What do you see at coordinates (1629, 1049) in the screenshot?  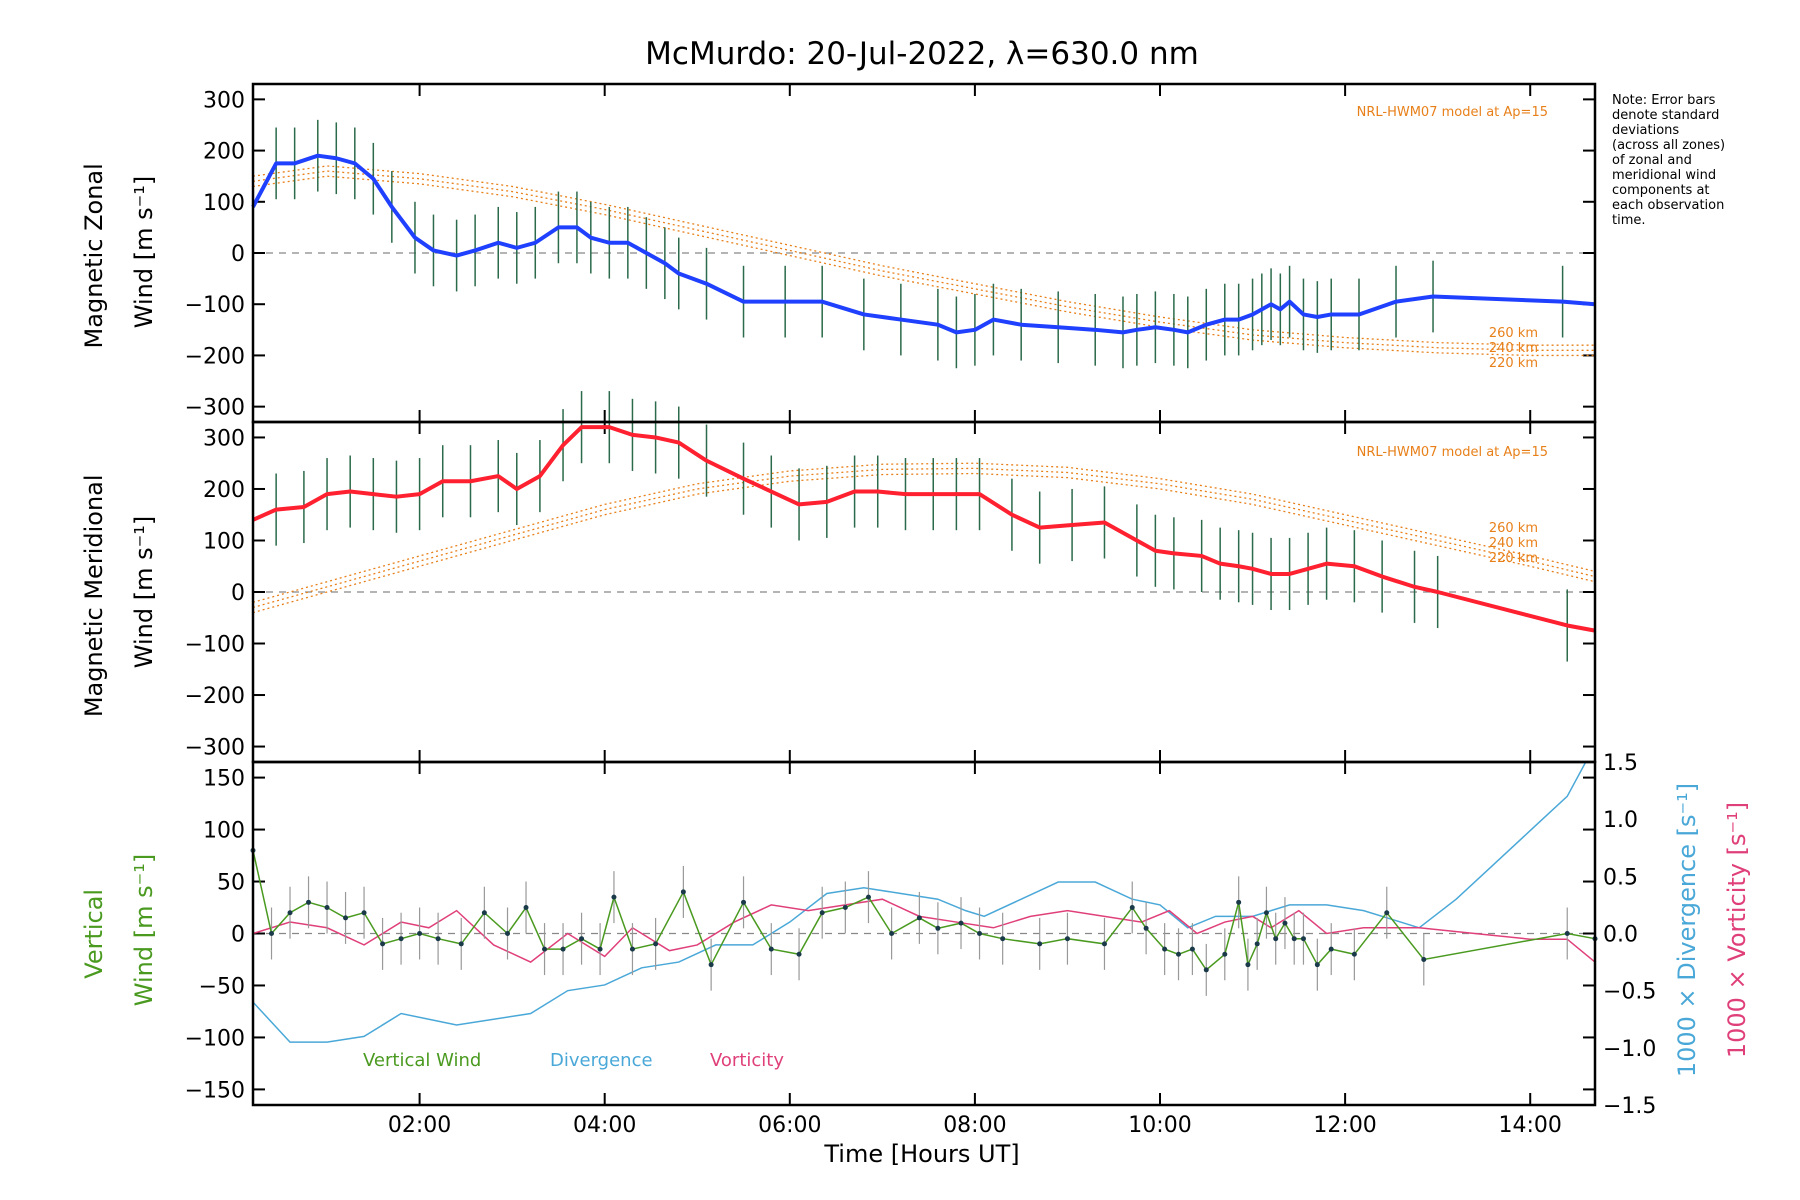 I see `vertical-right-ytick-label-5: −1.0` at bounding box center [1629, 1049].